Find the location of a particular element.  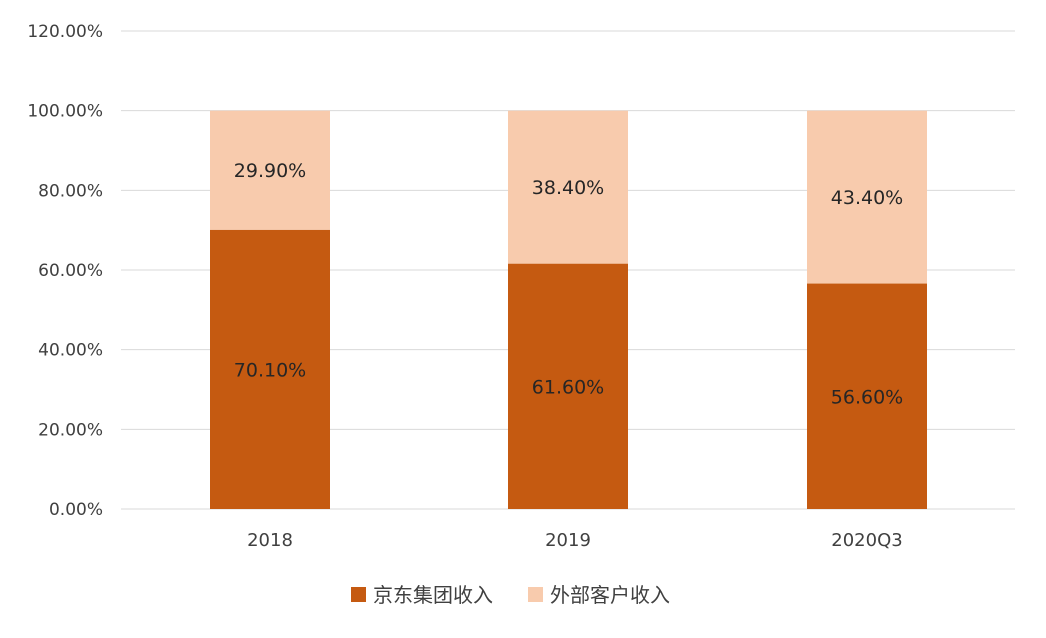

y-tick-label: 20.00% is located at coordinates (70, 430).